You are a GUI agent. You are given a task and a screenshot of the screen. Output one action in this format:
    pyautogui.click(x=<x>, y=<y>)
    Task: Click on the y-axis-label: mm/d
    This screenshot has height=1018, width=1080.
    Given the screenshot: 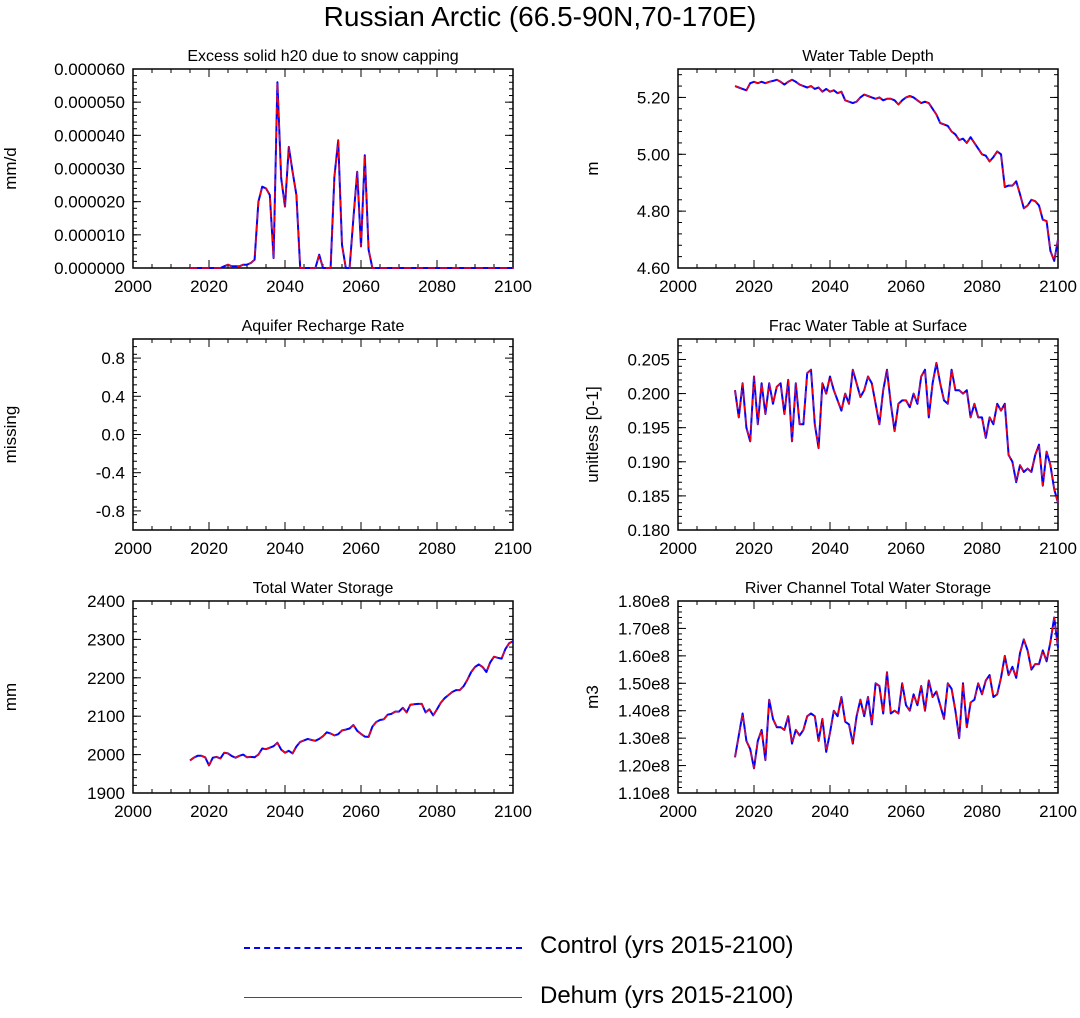 What is the action you would take?
    pyautogui.click(x=10, y=168)
    